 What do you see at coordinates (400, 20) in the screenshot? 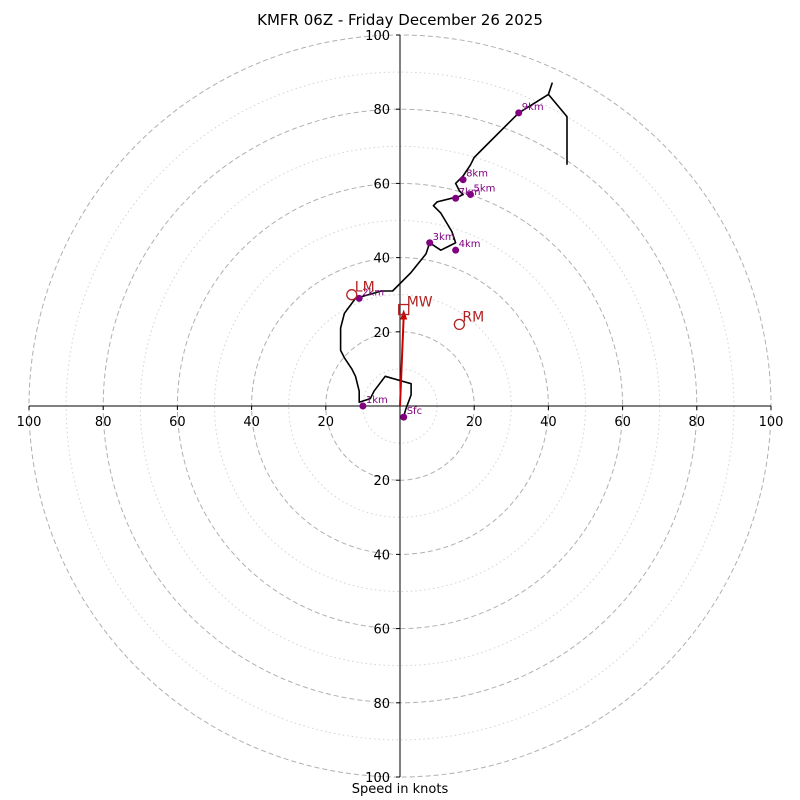
I see `chart-title: KMFR 06Z - Friday December 26 2025` at bounding box center [400, 20].